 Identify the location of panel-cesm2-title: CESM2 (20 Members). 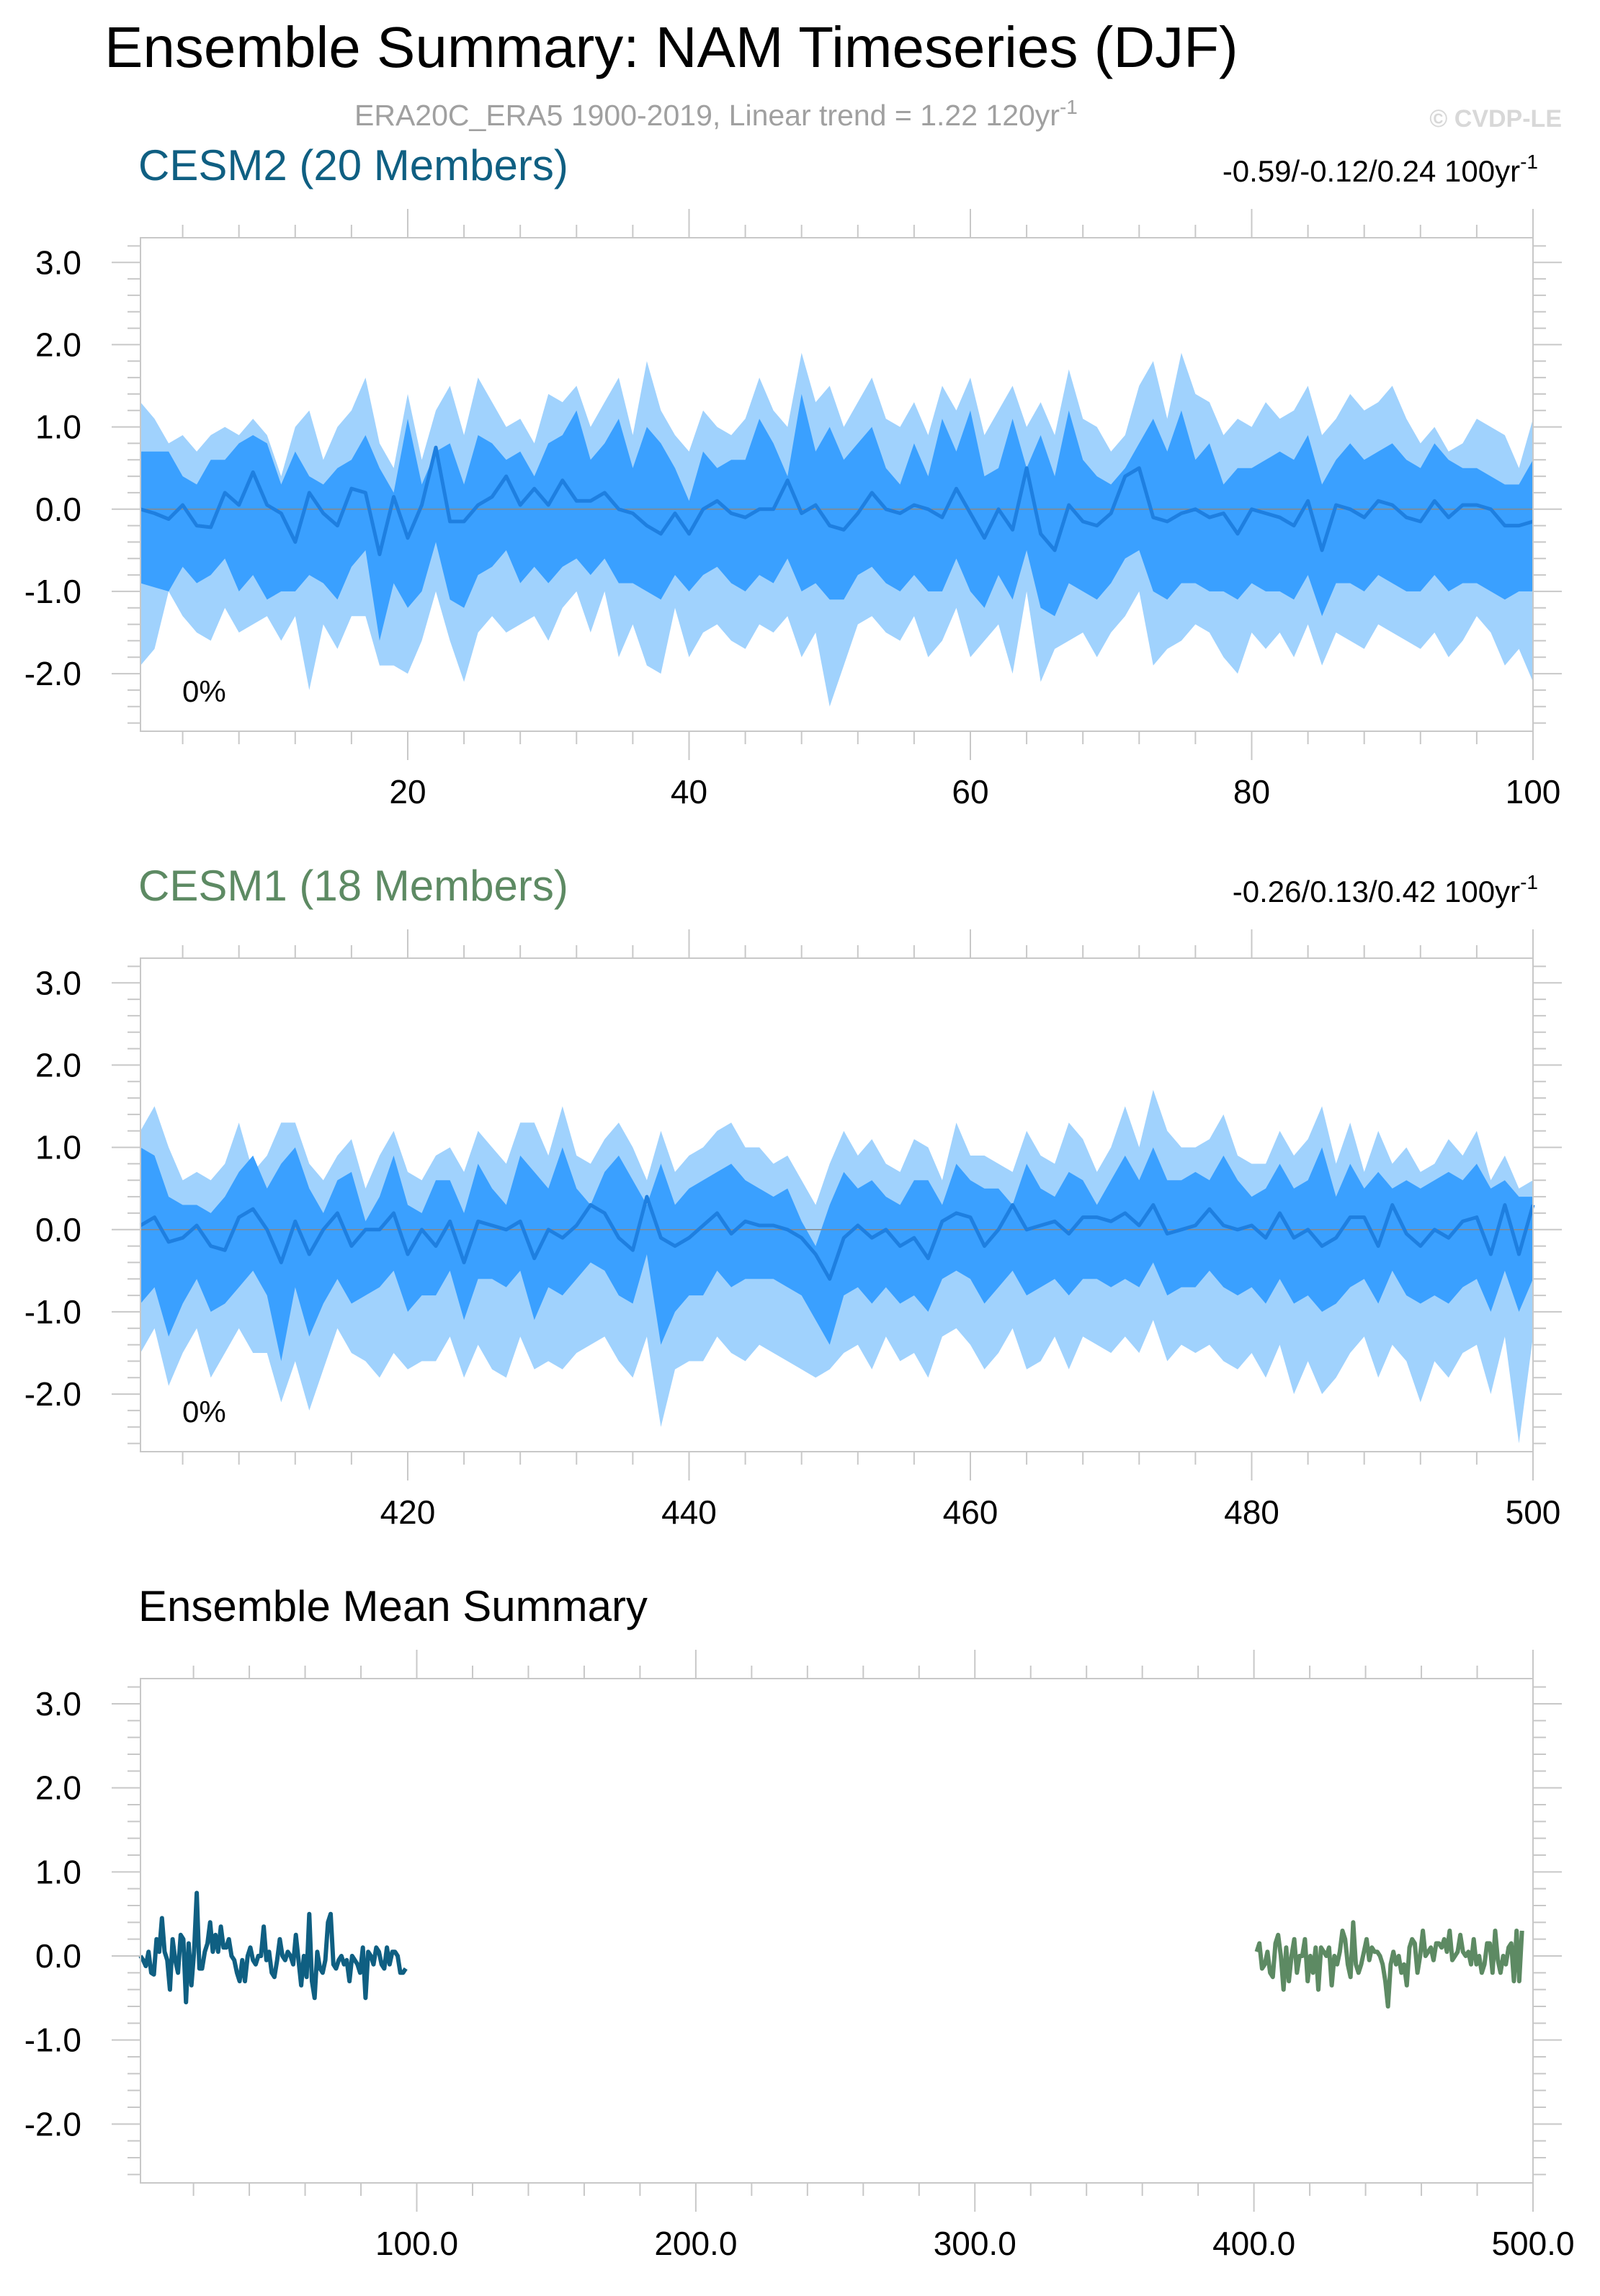
(353, 165).